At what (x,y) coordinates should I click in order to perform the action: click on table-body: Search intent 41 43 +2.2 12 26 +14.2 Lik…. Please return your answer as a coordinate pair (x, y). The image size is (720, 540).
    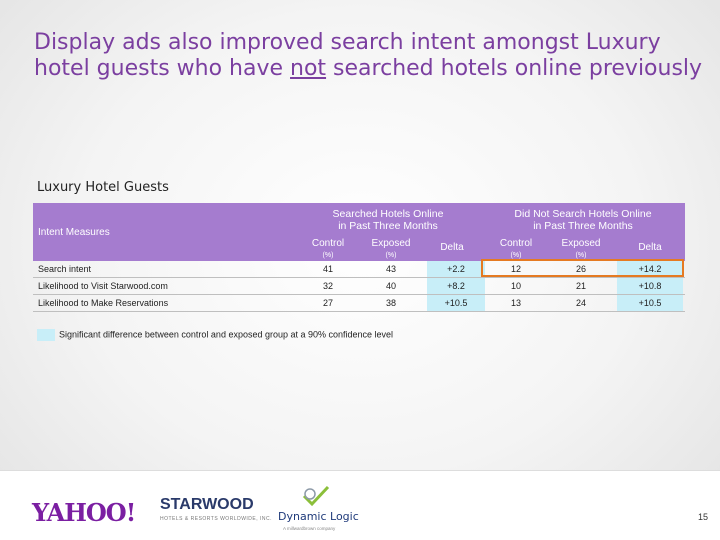
    Looking at the image, I should click on (359, 286).